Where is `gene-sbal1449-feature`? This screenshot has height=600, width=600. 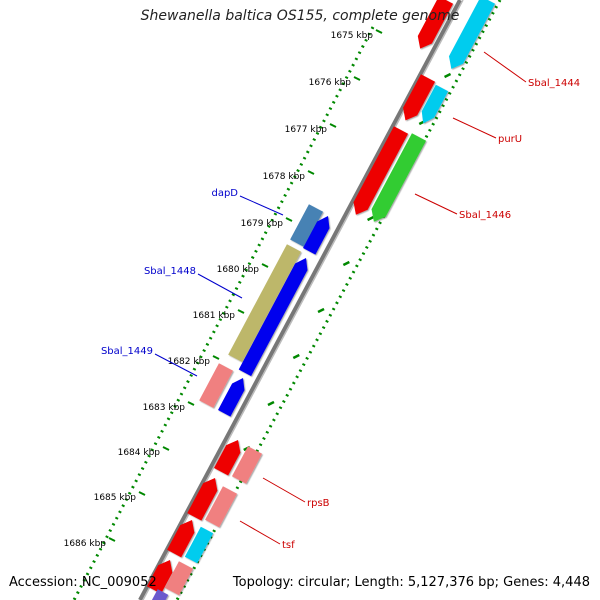 gene-sbal1449-feature is located at coordinates (216, 385).